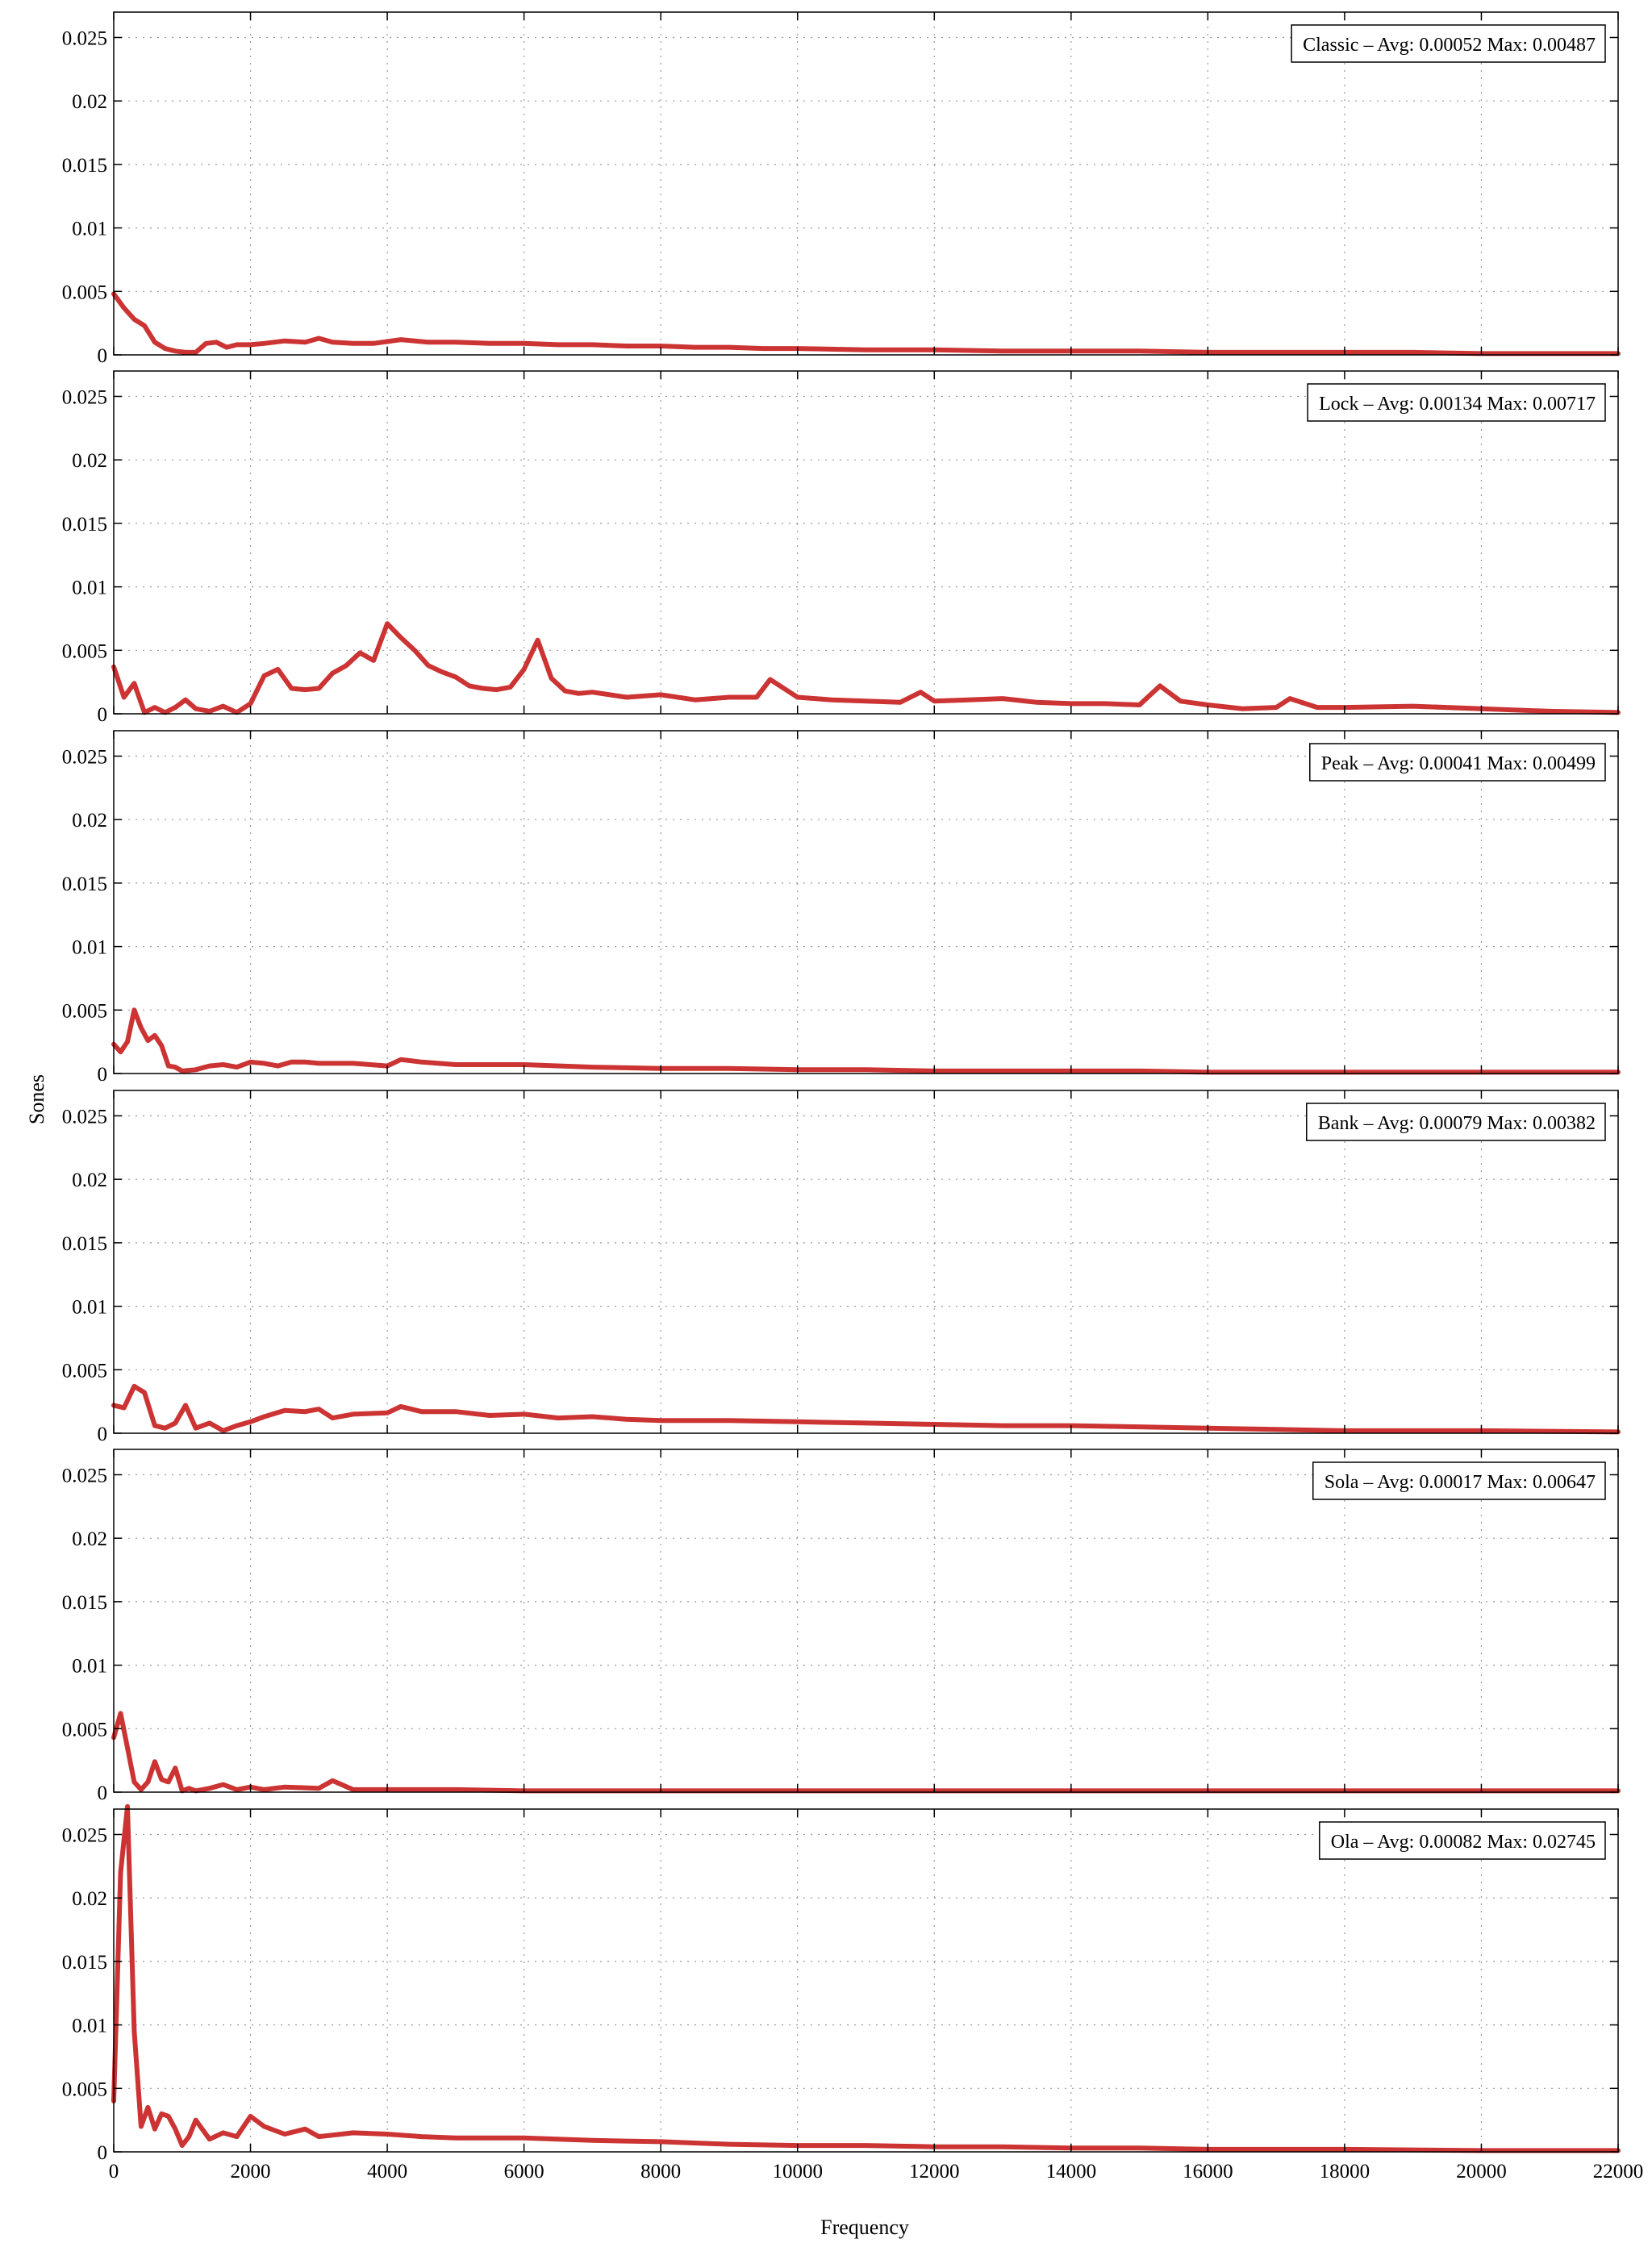  I want to click on x-tick-label: 14000, so click(1072, 2172).